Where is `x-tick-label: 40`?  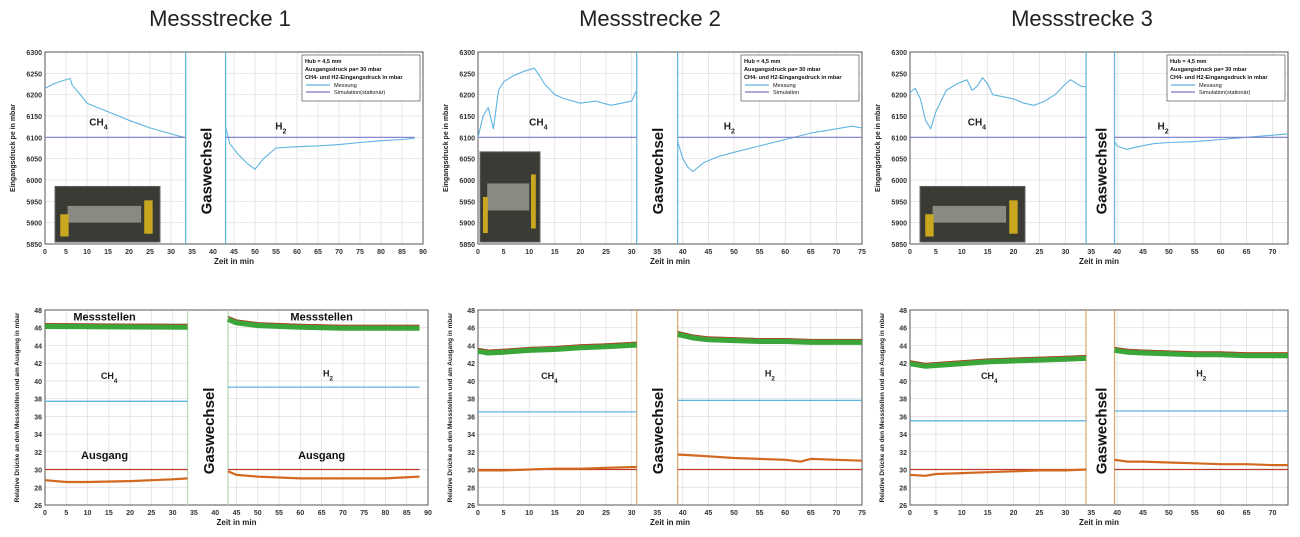
x-tick-label: 40 is located at coordinates (215, 513).